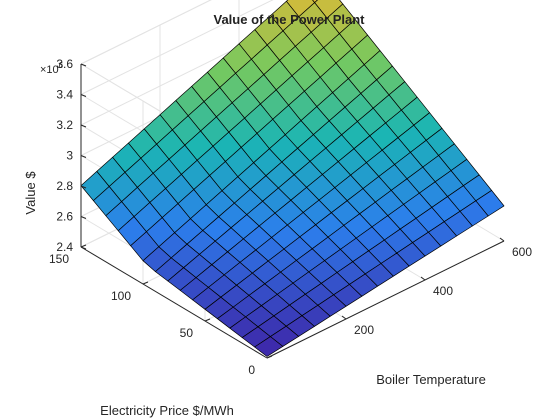 The height and width of the screenshot is (420, 560). Describe the element at coordinates (64, 125) in the screenshot. I see `z-tick-label: 3.2` at that location.